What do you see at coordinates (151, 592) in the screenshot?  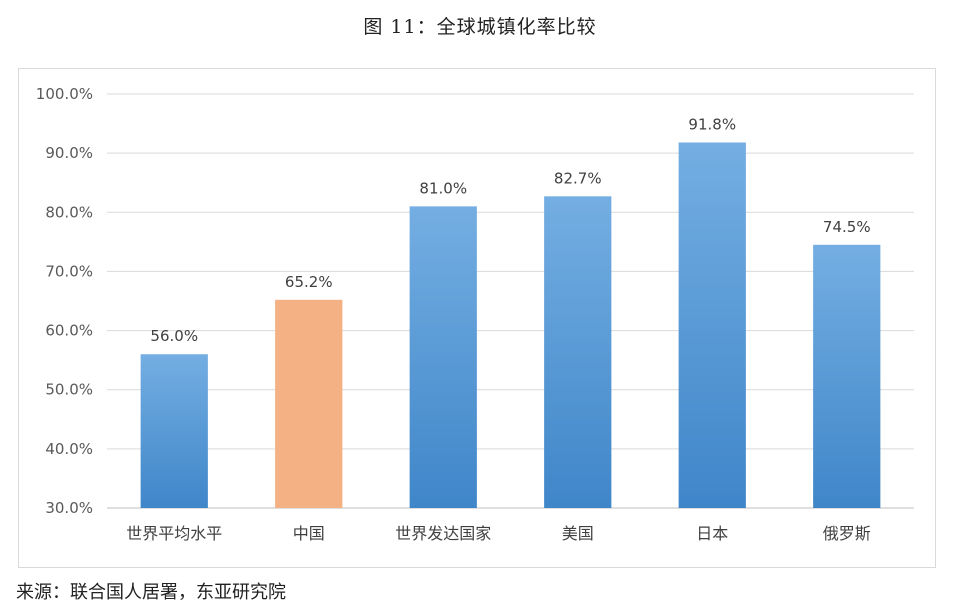 I see `source-note: 来源：联合国人居署，东亚研究院` at bounding box center [151, 592].